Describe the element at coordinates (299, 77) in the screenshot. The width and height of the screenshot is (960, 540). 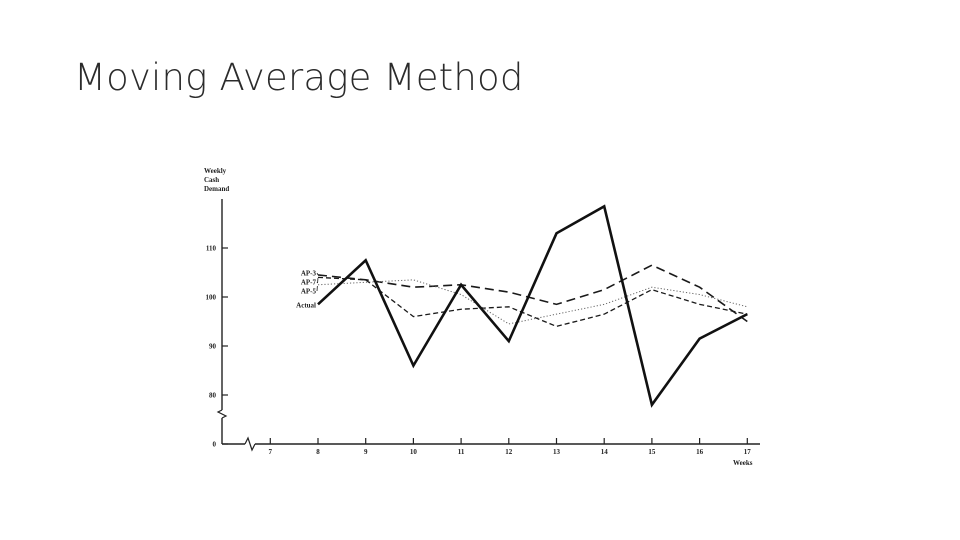
I see `slide-title: Moving Average Method` at that location.